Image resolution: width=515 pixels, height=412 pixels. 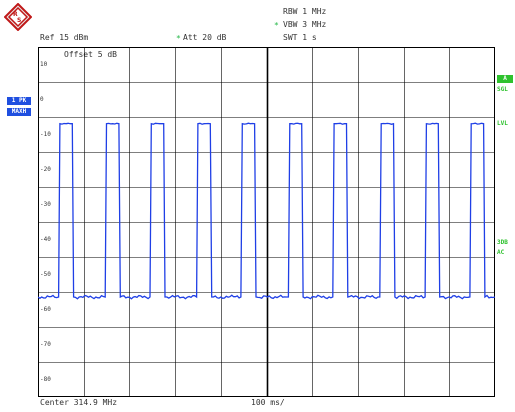 I want to click on reference-level-readout: Ref 15 dBm, so click(x=64, y=37).